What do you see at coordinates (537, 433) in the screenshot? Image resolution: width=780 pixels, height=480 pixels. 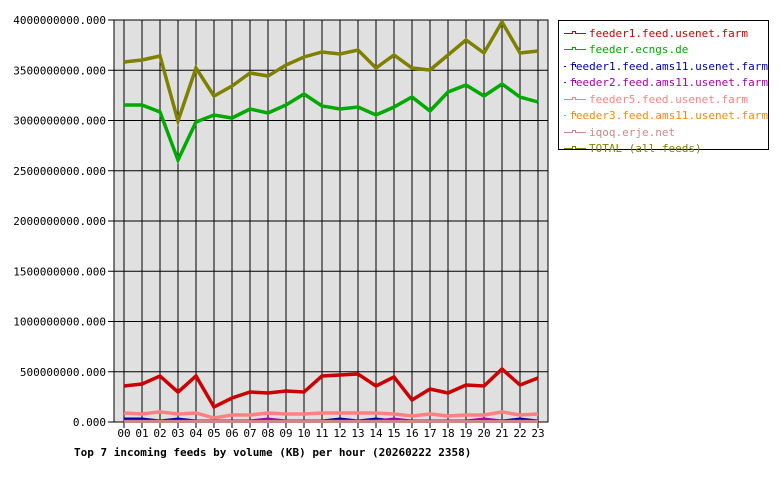 I see `x-tick-label: 23` at bounding box center [537, 433].